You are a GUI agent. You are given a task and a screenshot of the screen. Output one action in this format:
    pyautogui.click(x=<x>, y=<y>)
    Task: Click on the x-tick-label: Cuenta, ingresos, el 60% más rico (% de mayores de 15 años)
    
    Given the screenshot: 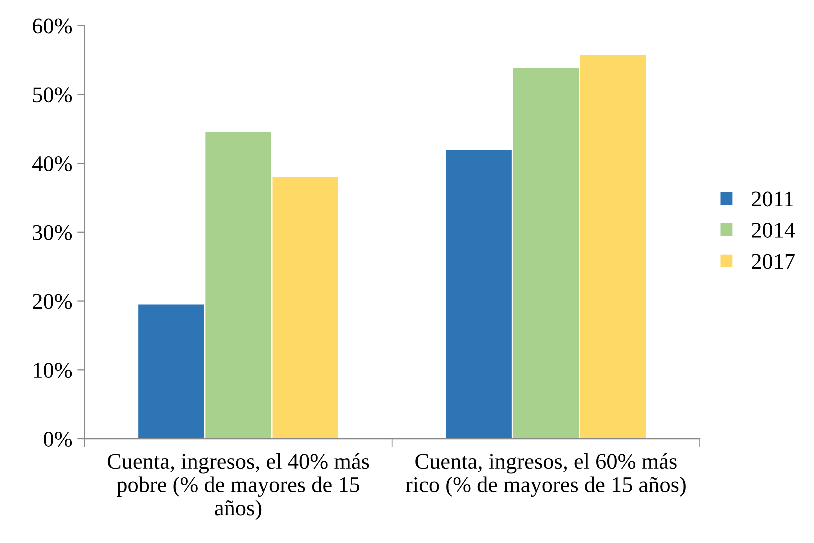 What is the action you would take?
    pyautogui.click(x=546, y=475)
    